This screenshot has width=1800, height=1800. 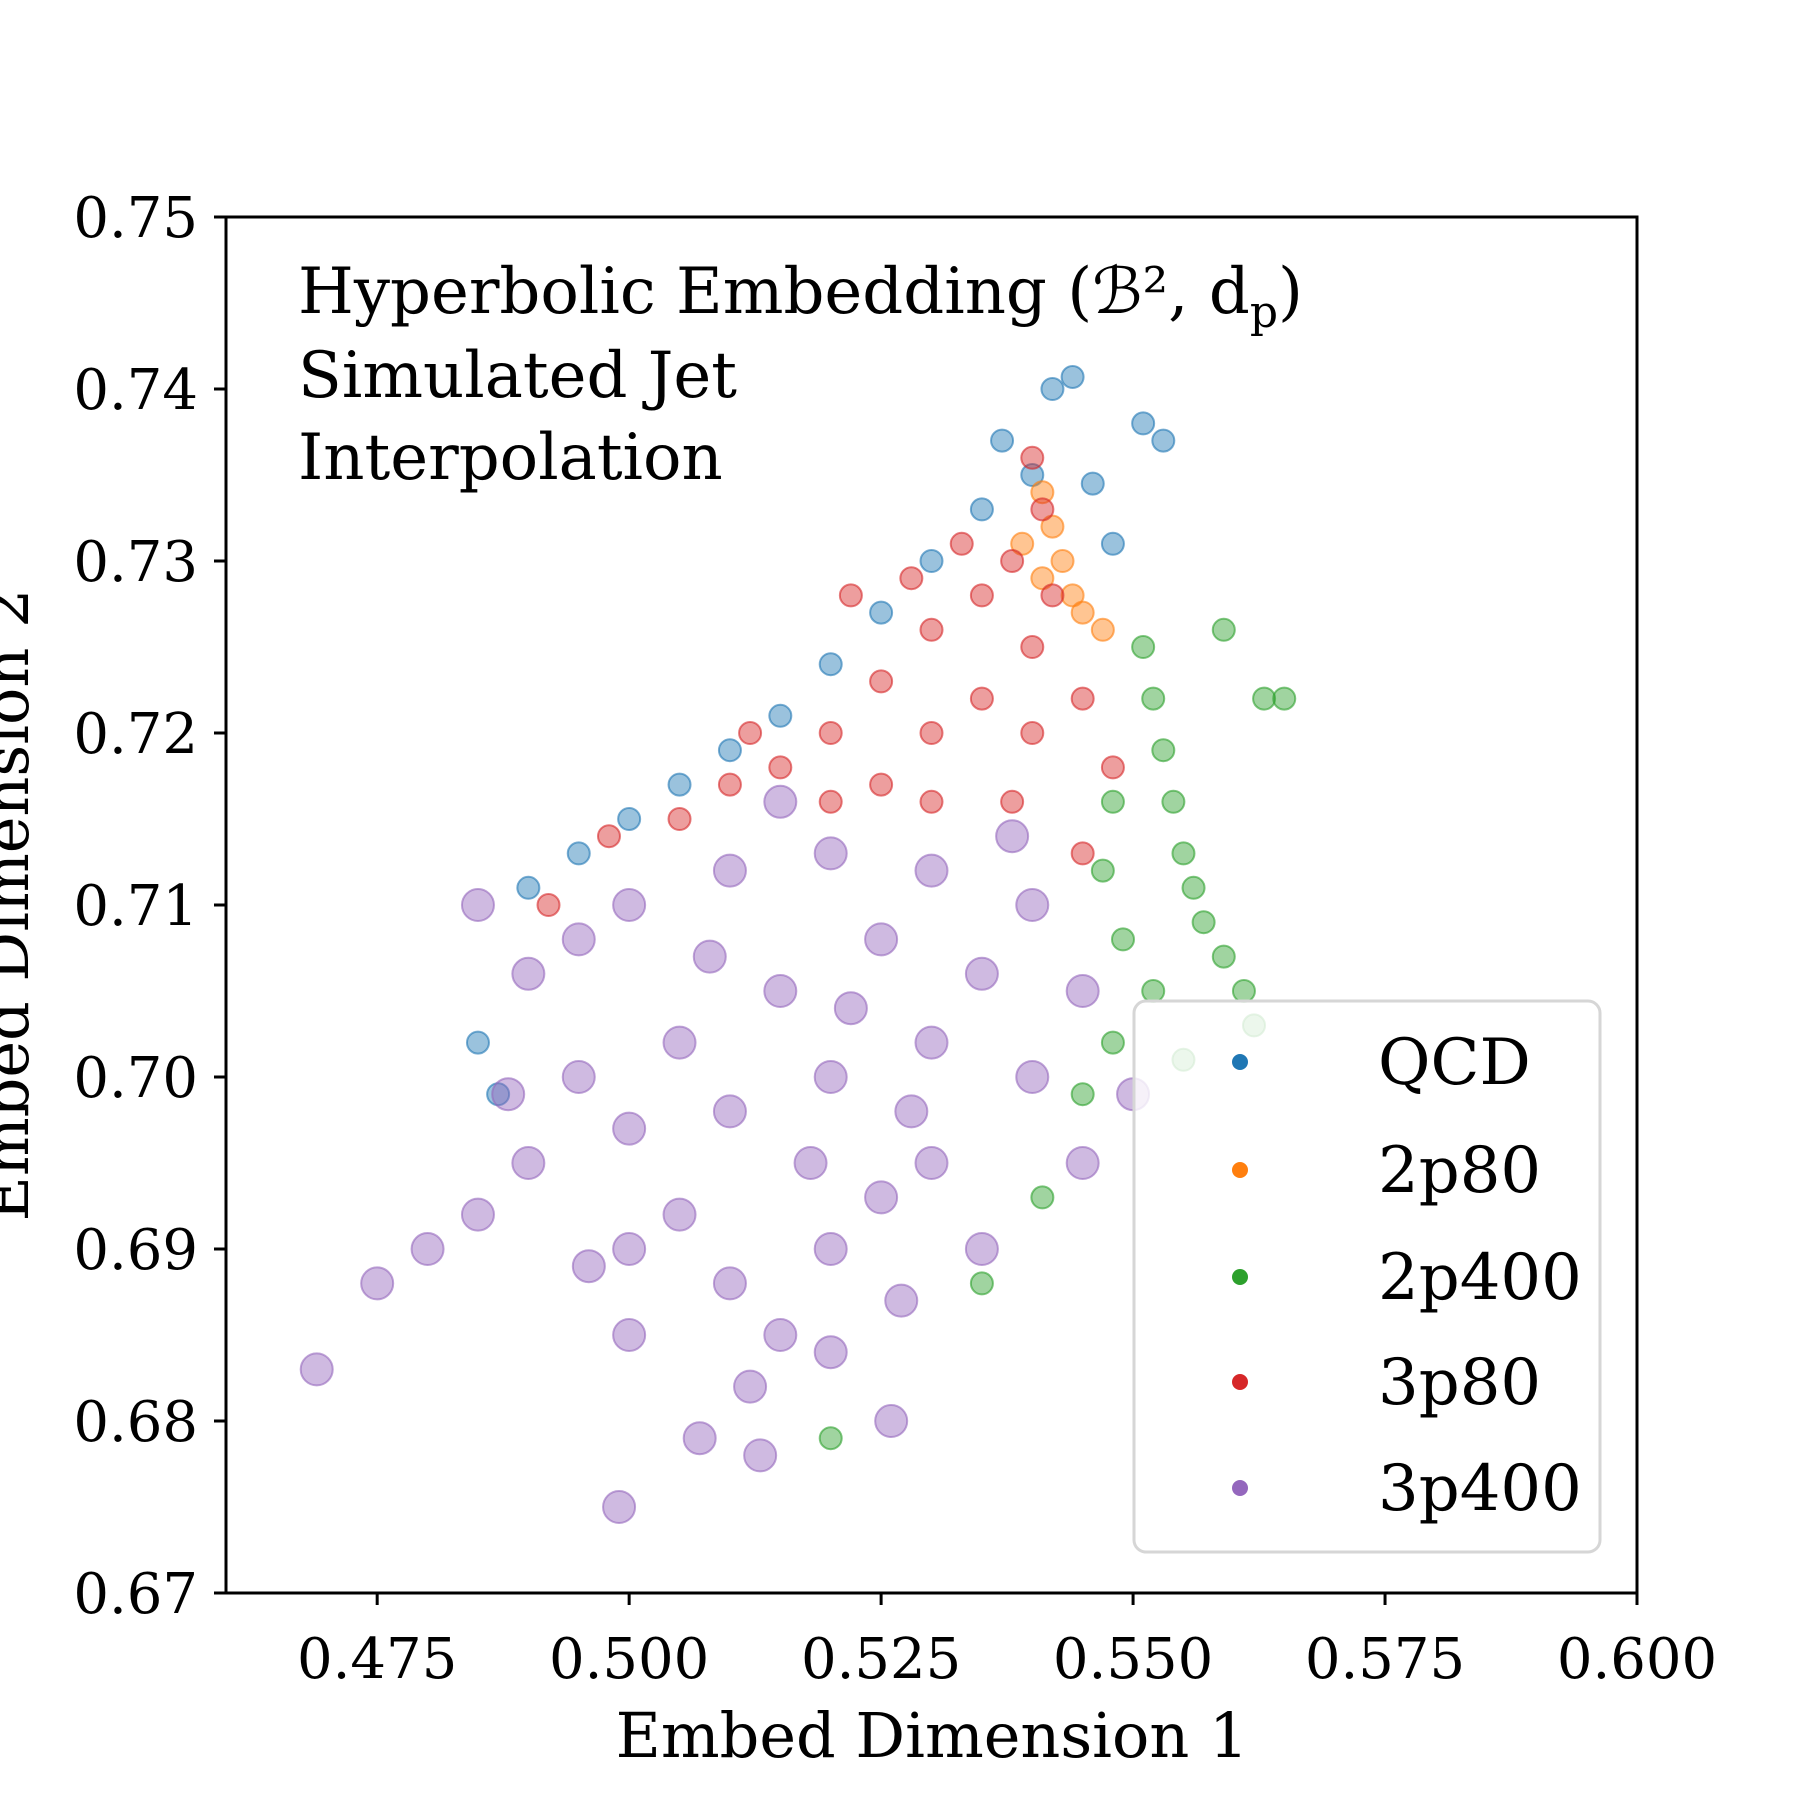 What do you see at coordinates (932, 1735) in the screenshot?
I see `x-axis-label: Embed Dimension 1` at bounding box center [932, 1735].